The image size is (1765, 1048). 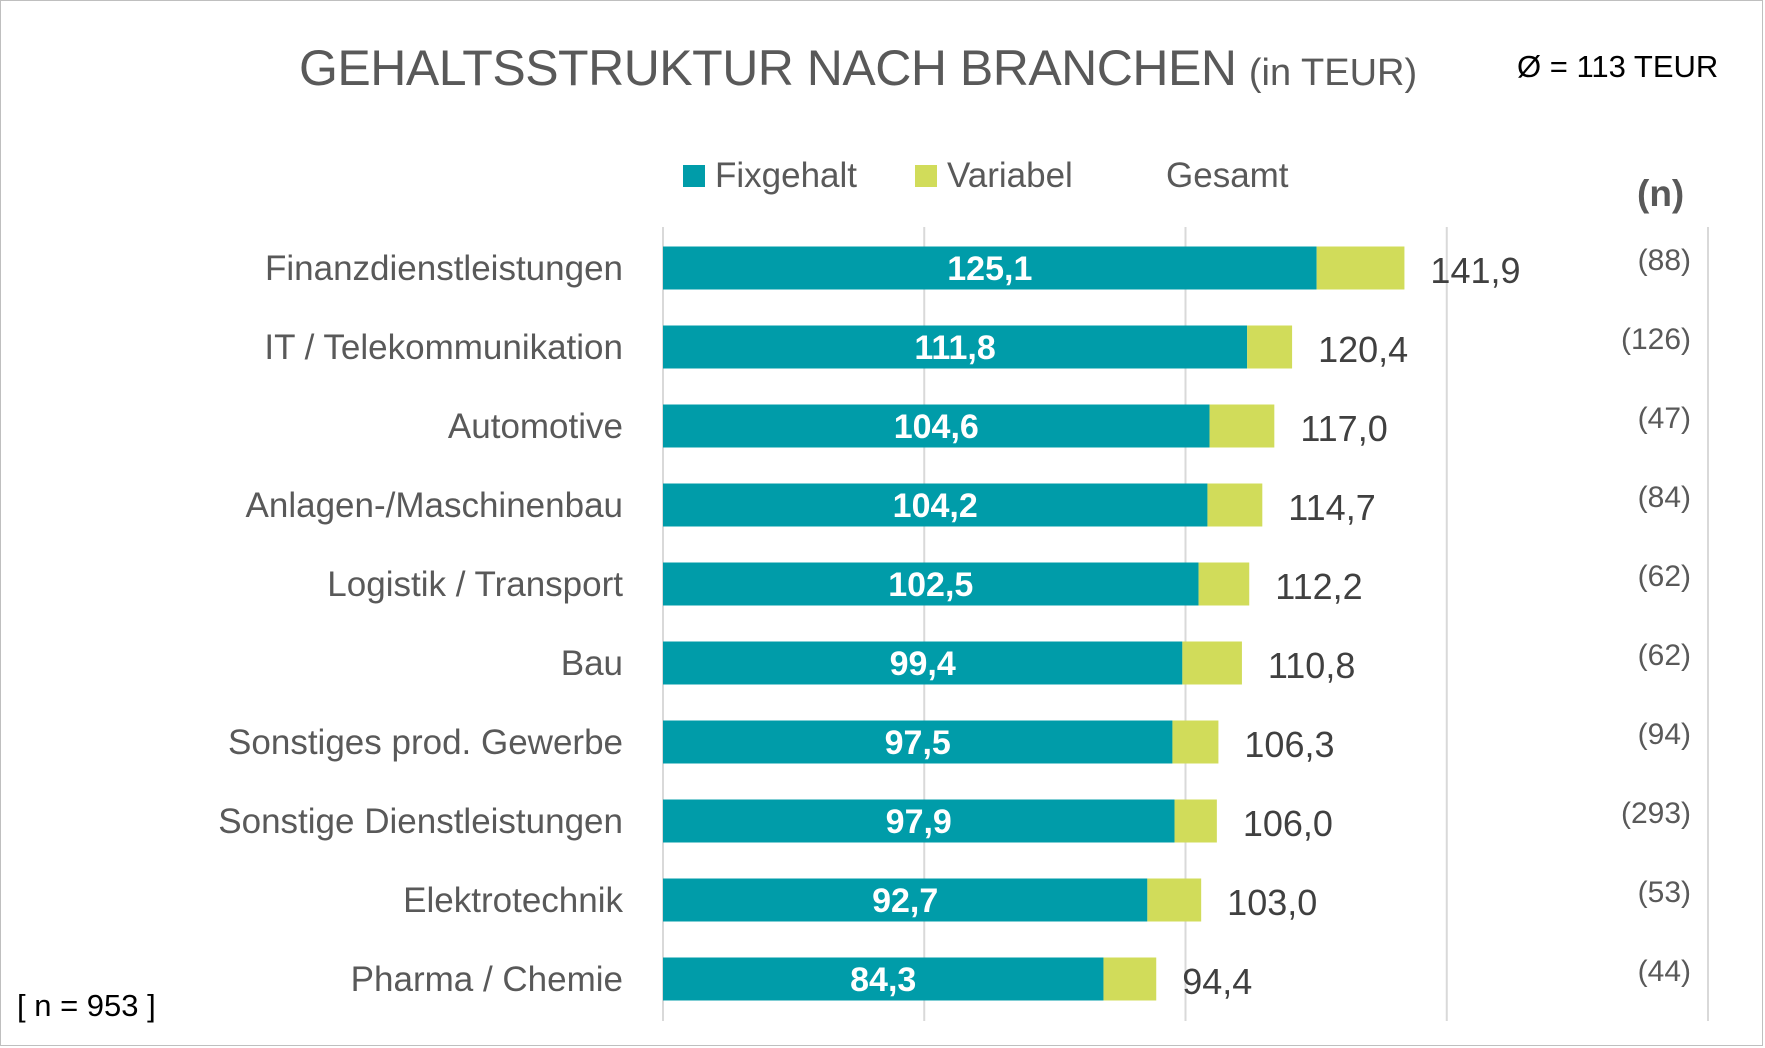 I want to click on data-label-gesamt: 117,0, so click(x=1343, y=428).